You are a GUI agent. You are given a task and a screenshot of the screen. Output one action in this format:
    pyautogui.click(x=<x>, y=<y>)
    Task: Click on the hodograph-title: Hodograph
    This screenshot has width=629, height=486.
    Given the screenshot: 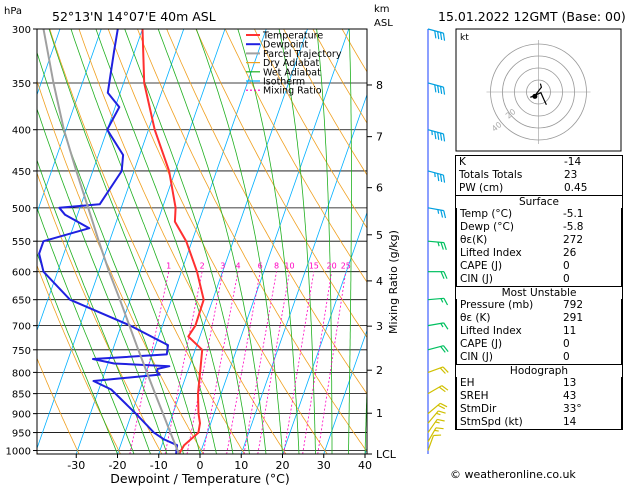 What is the action you would take?
    pyautogui.click(x=539, y=370)
    